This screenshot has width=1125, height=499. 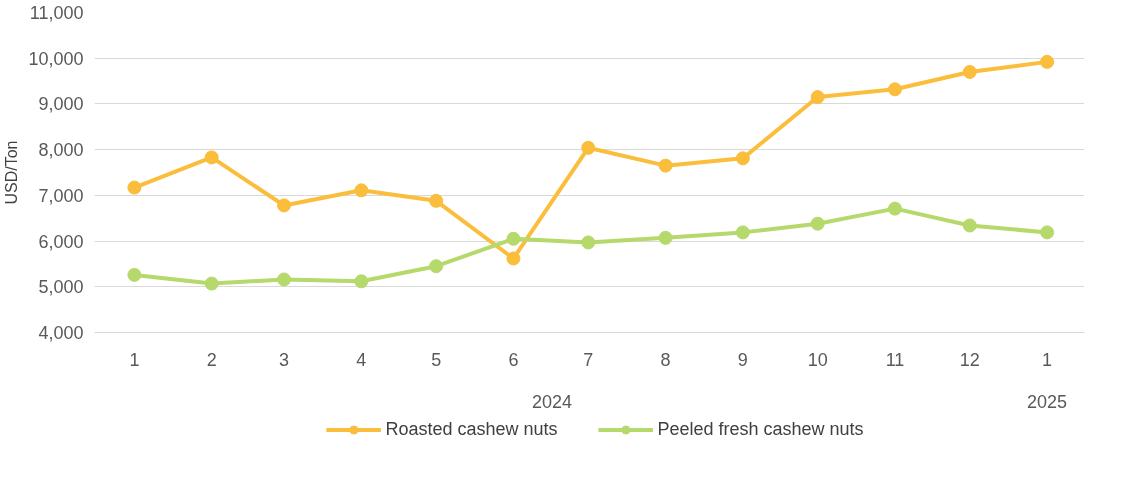 I want to click on y-axis-title: USD/Ton, so click(x=12, y=172).